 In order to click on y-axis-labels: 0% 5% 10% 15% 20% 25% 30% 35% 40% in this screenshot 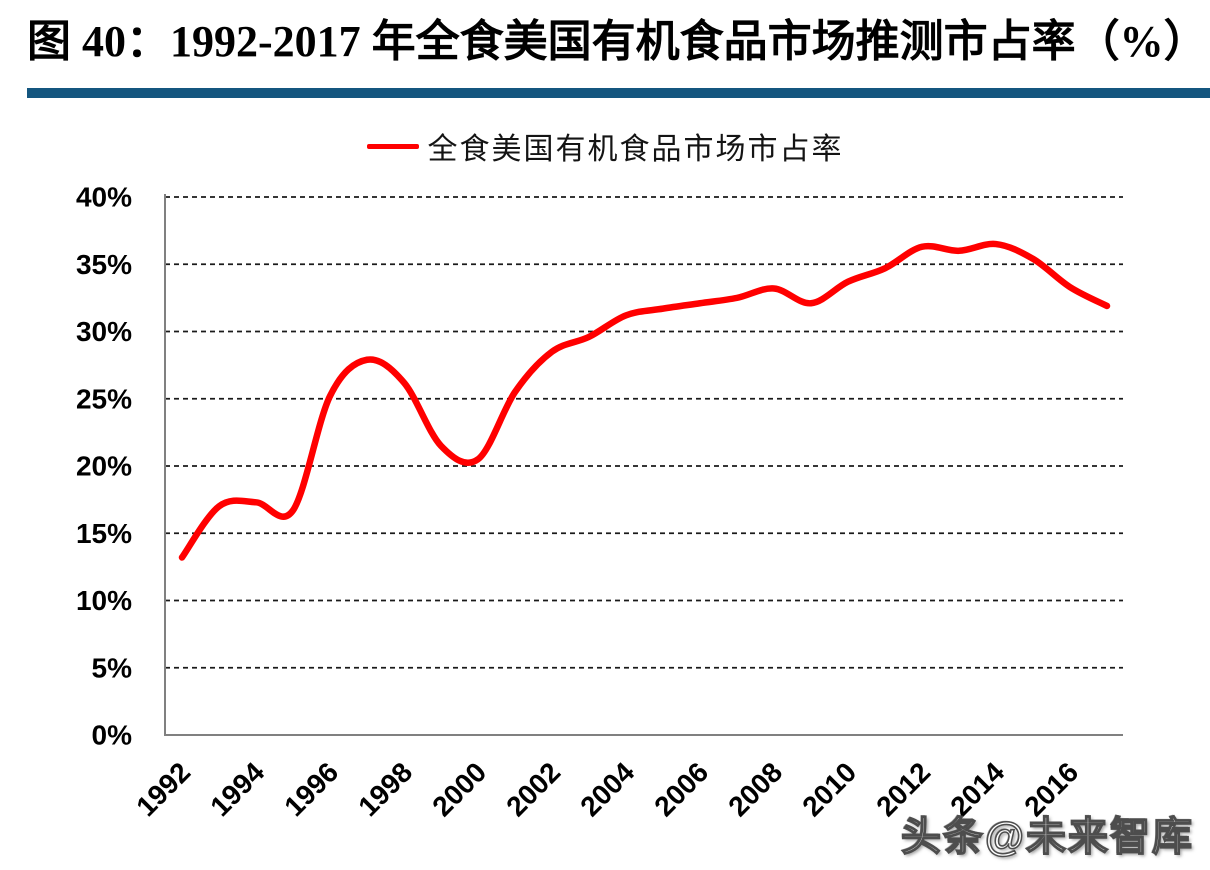, I will do `click(104, 466)`.